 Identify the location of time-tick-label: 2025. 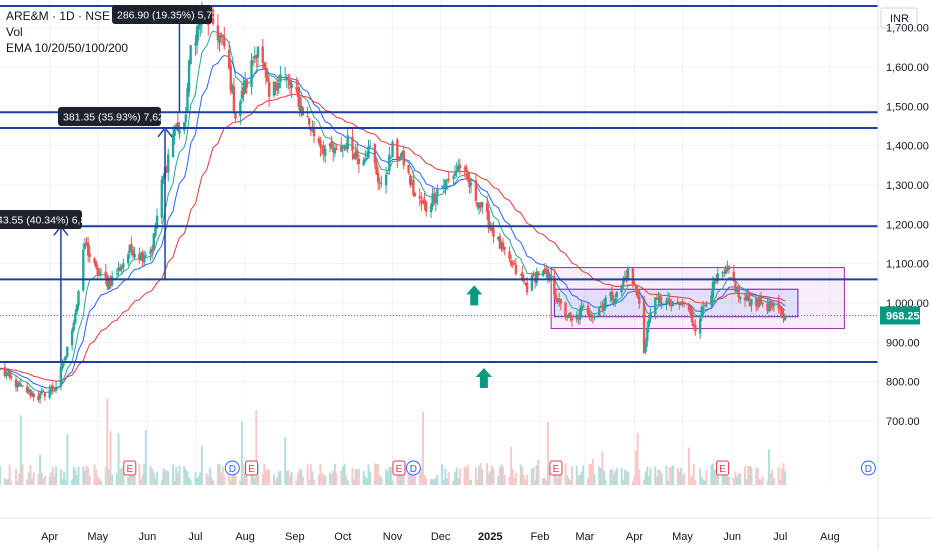
(490, 537).